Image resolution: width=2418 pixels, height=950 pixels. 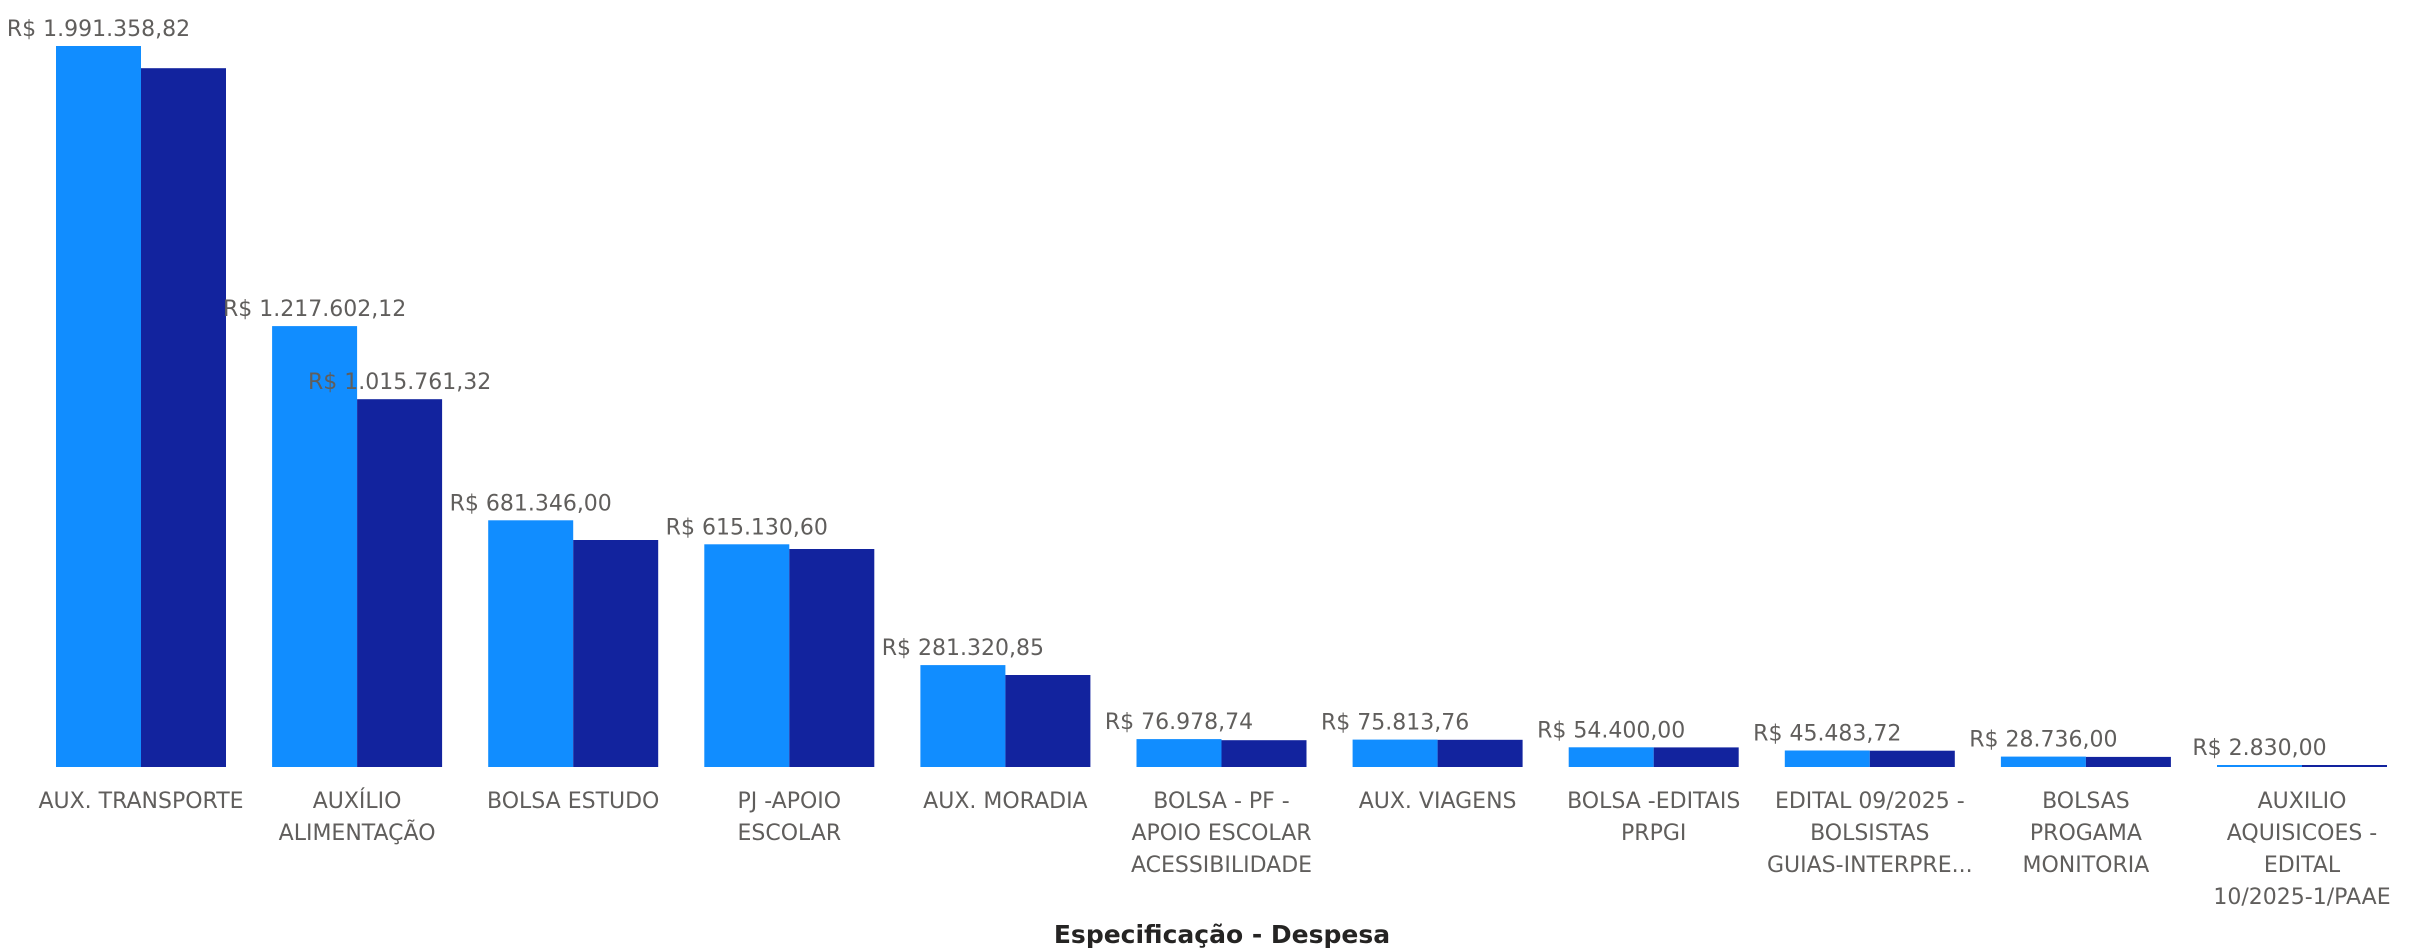 I want to click on x-axis-title: Especificação - Despesa, so click(x=1222, y=934).